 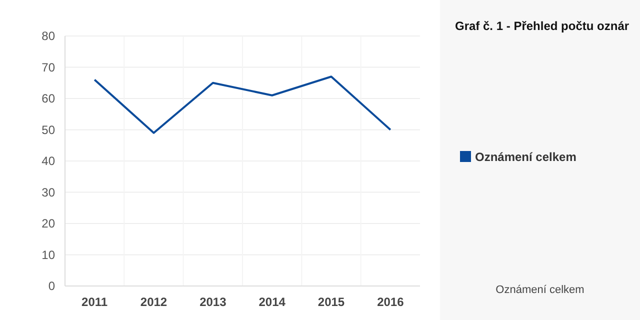 I want to click on y-tick-label: 80, so click(x=49, y=36).